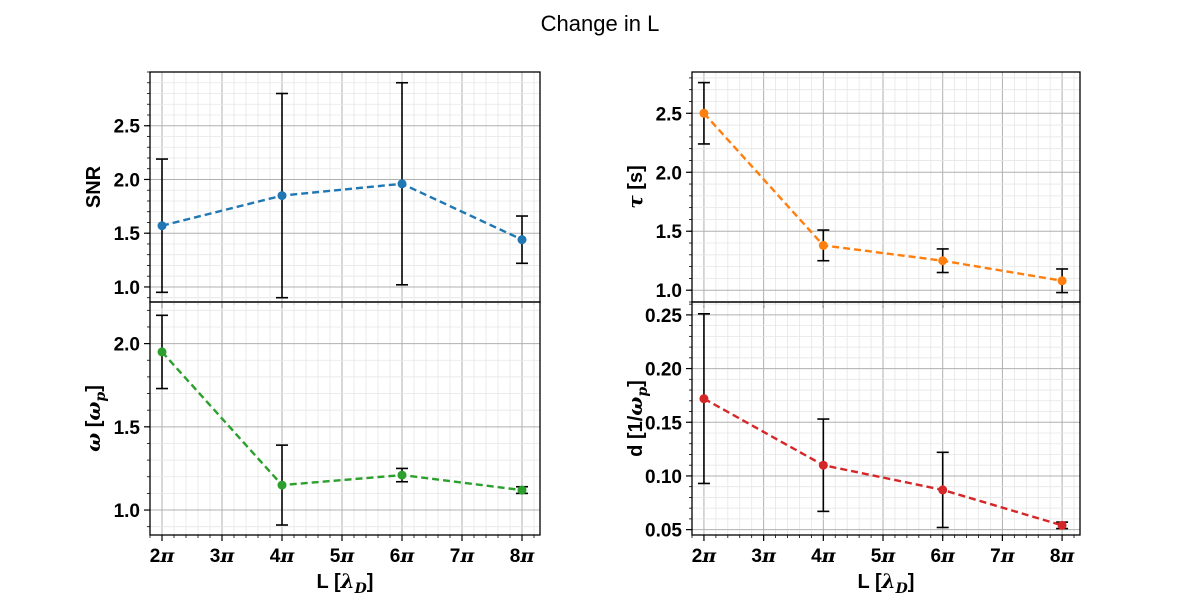 The image size is (1200, 600). I want to click on y-tick-label: 0.10, so click(663, 477).